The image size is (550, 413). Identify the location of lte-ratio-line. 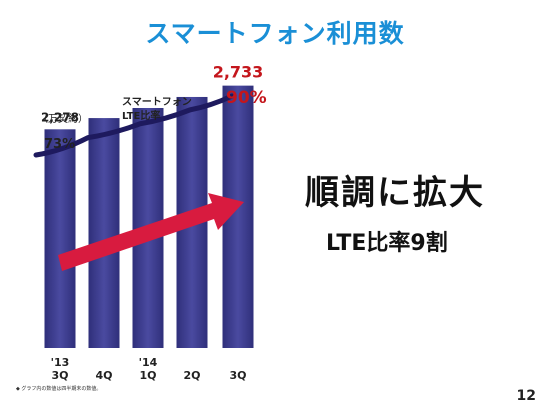
(134, 125).